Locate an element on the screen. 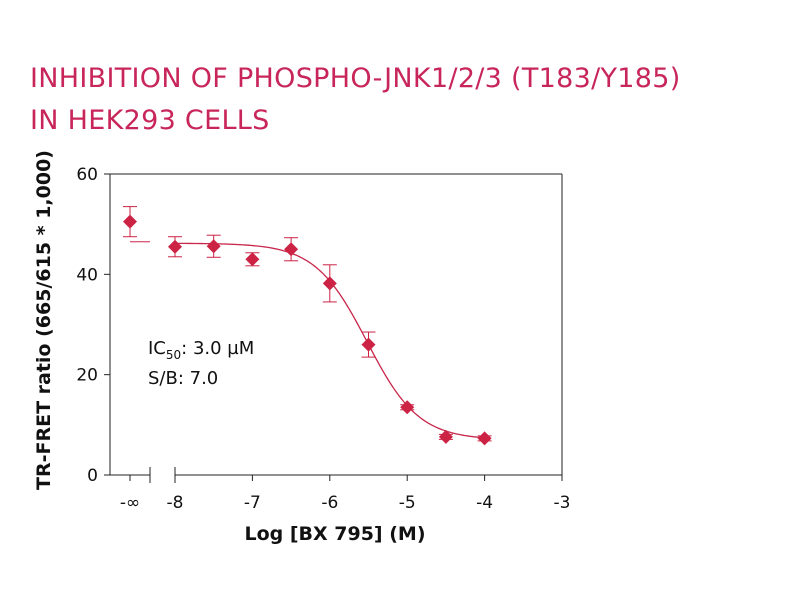  x-tick-label: -8 is located at coordinates (175, 503).